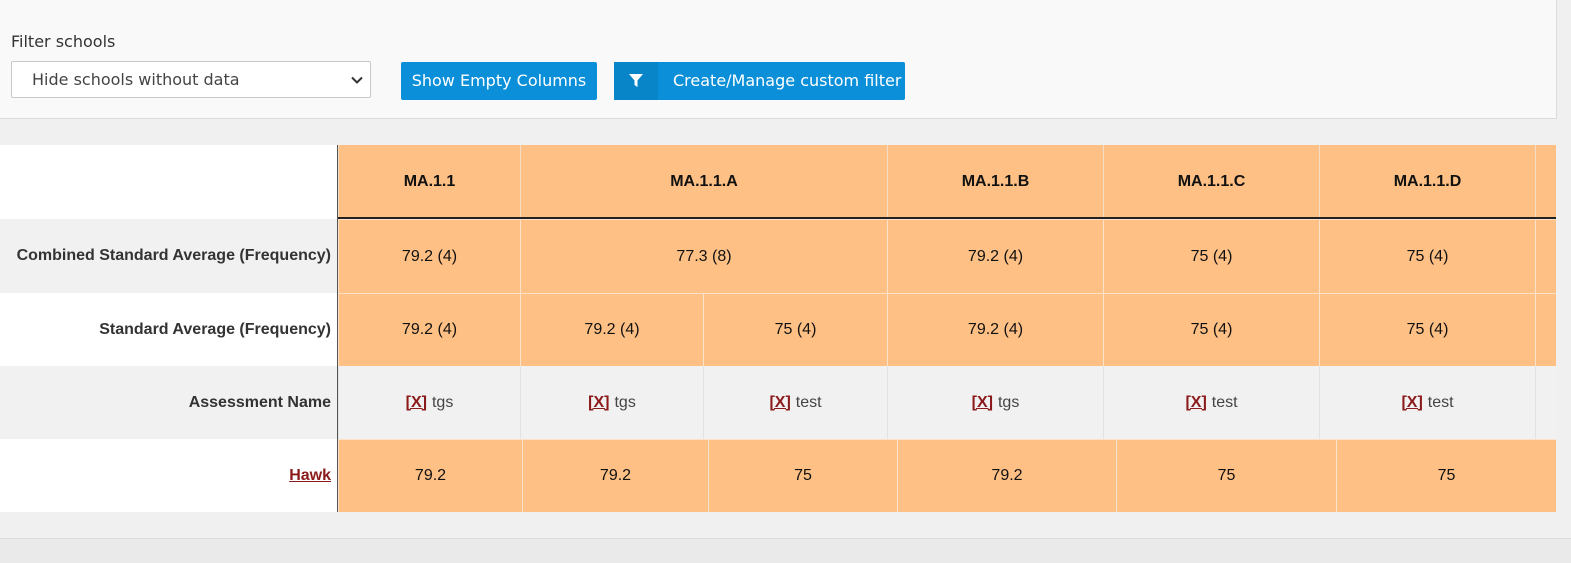 This screenshot has height=563, width=1571. I want to click on standard-average-cell-partial, so click(1545, 329).